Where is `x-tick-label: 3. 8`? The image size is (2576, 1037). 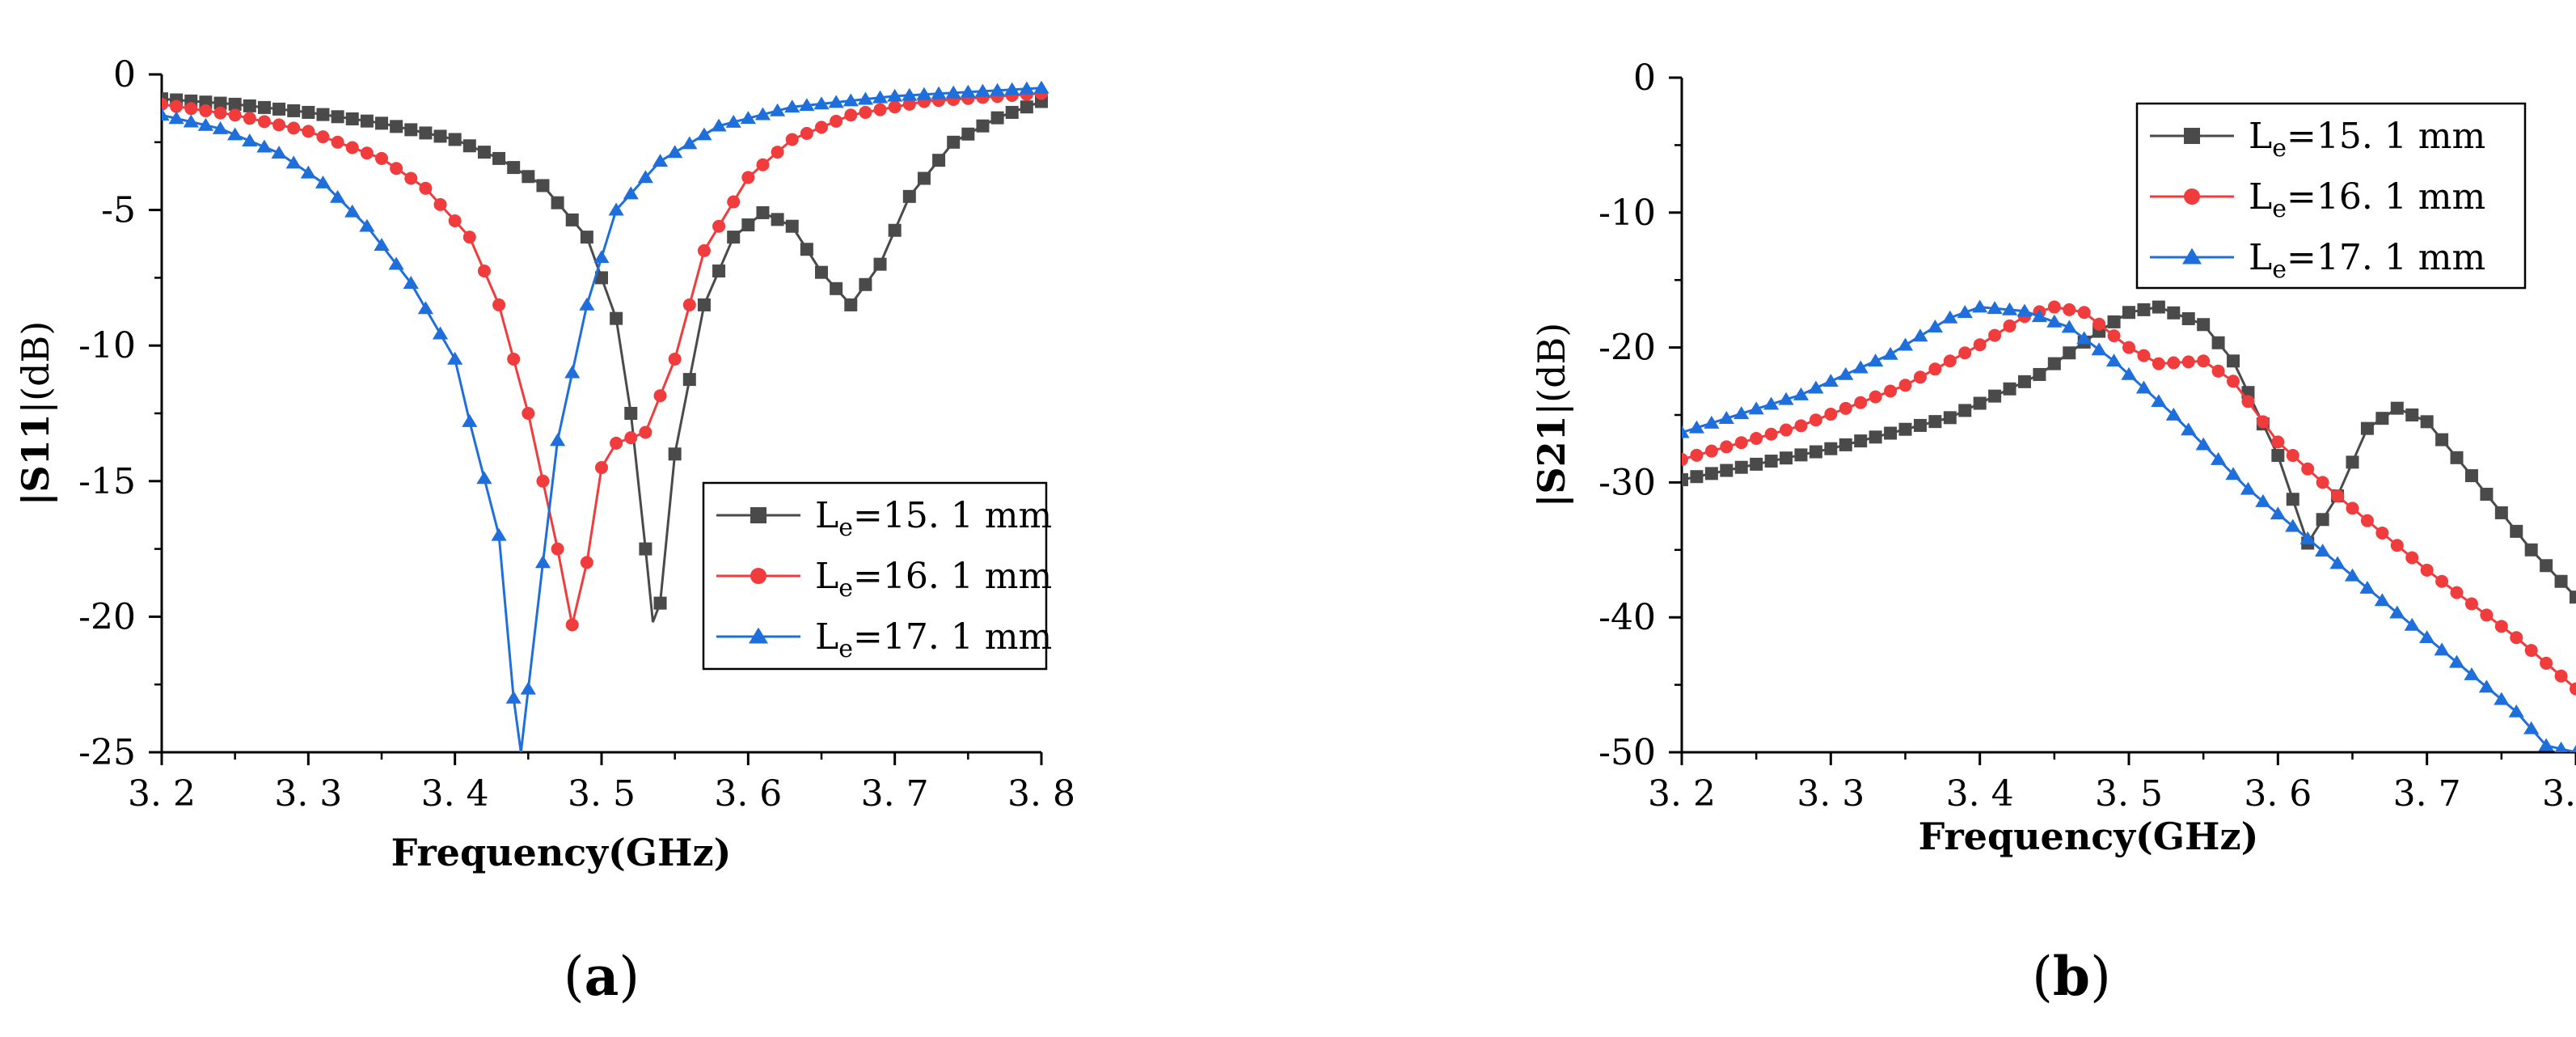 x-tick-label: 3. 8 is located at coordinates (2559, 794).